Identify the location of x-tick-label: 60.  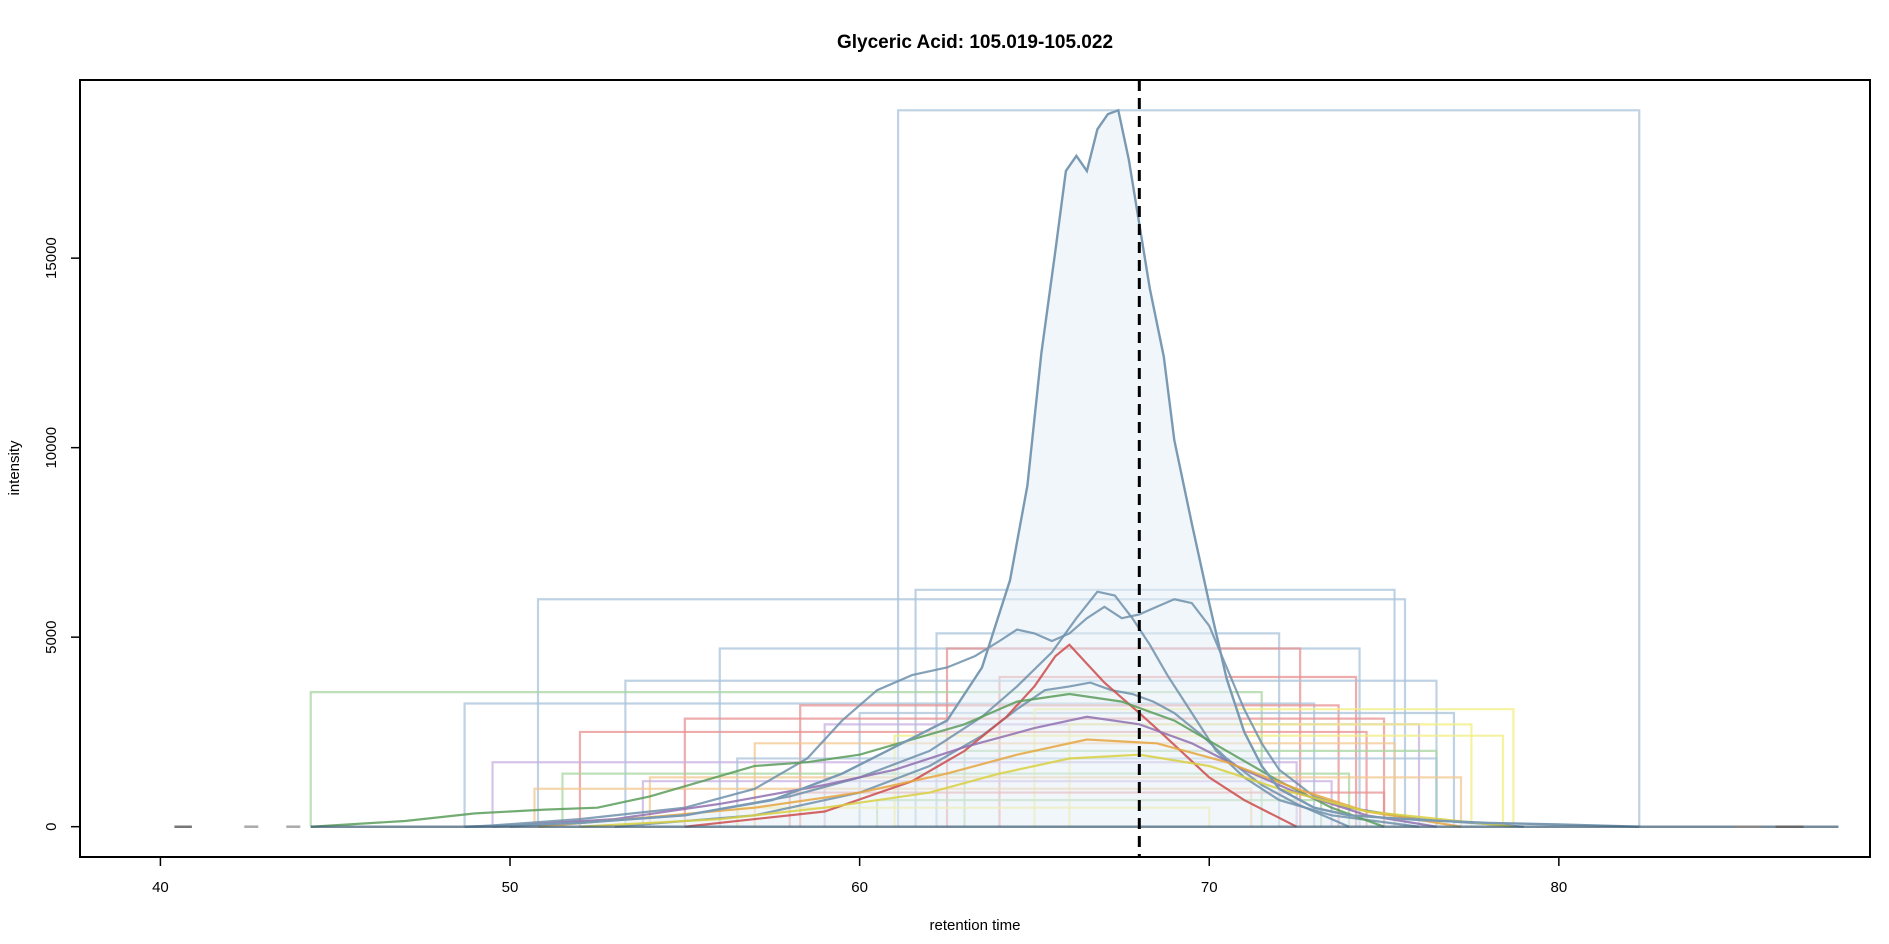
(859, 887).